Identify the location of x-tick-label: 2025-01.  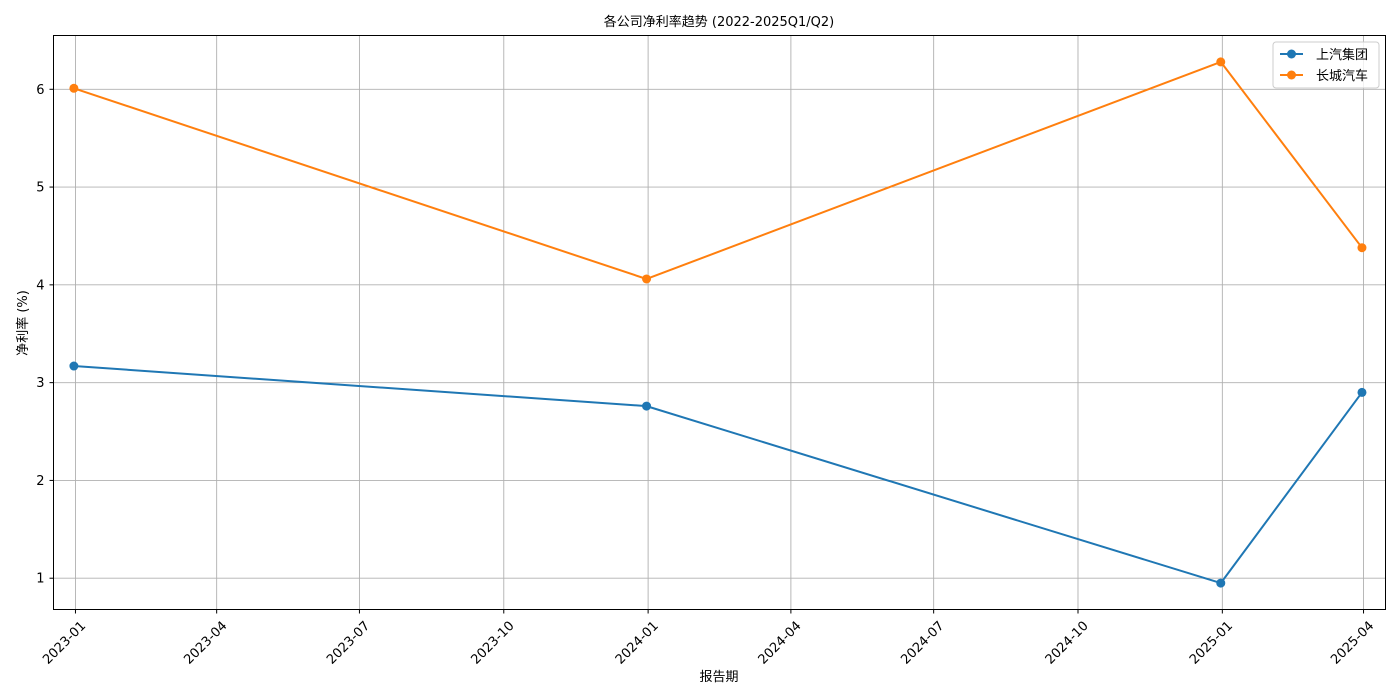
(1211, 643).